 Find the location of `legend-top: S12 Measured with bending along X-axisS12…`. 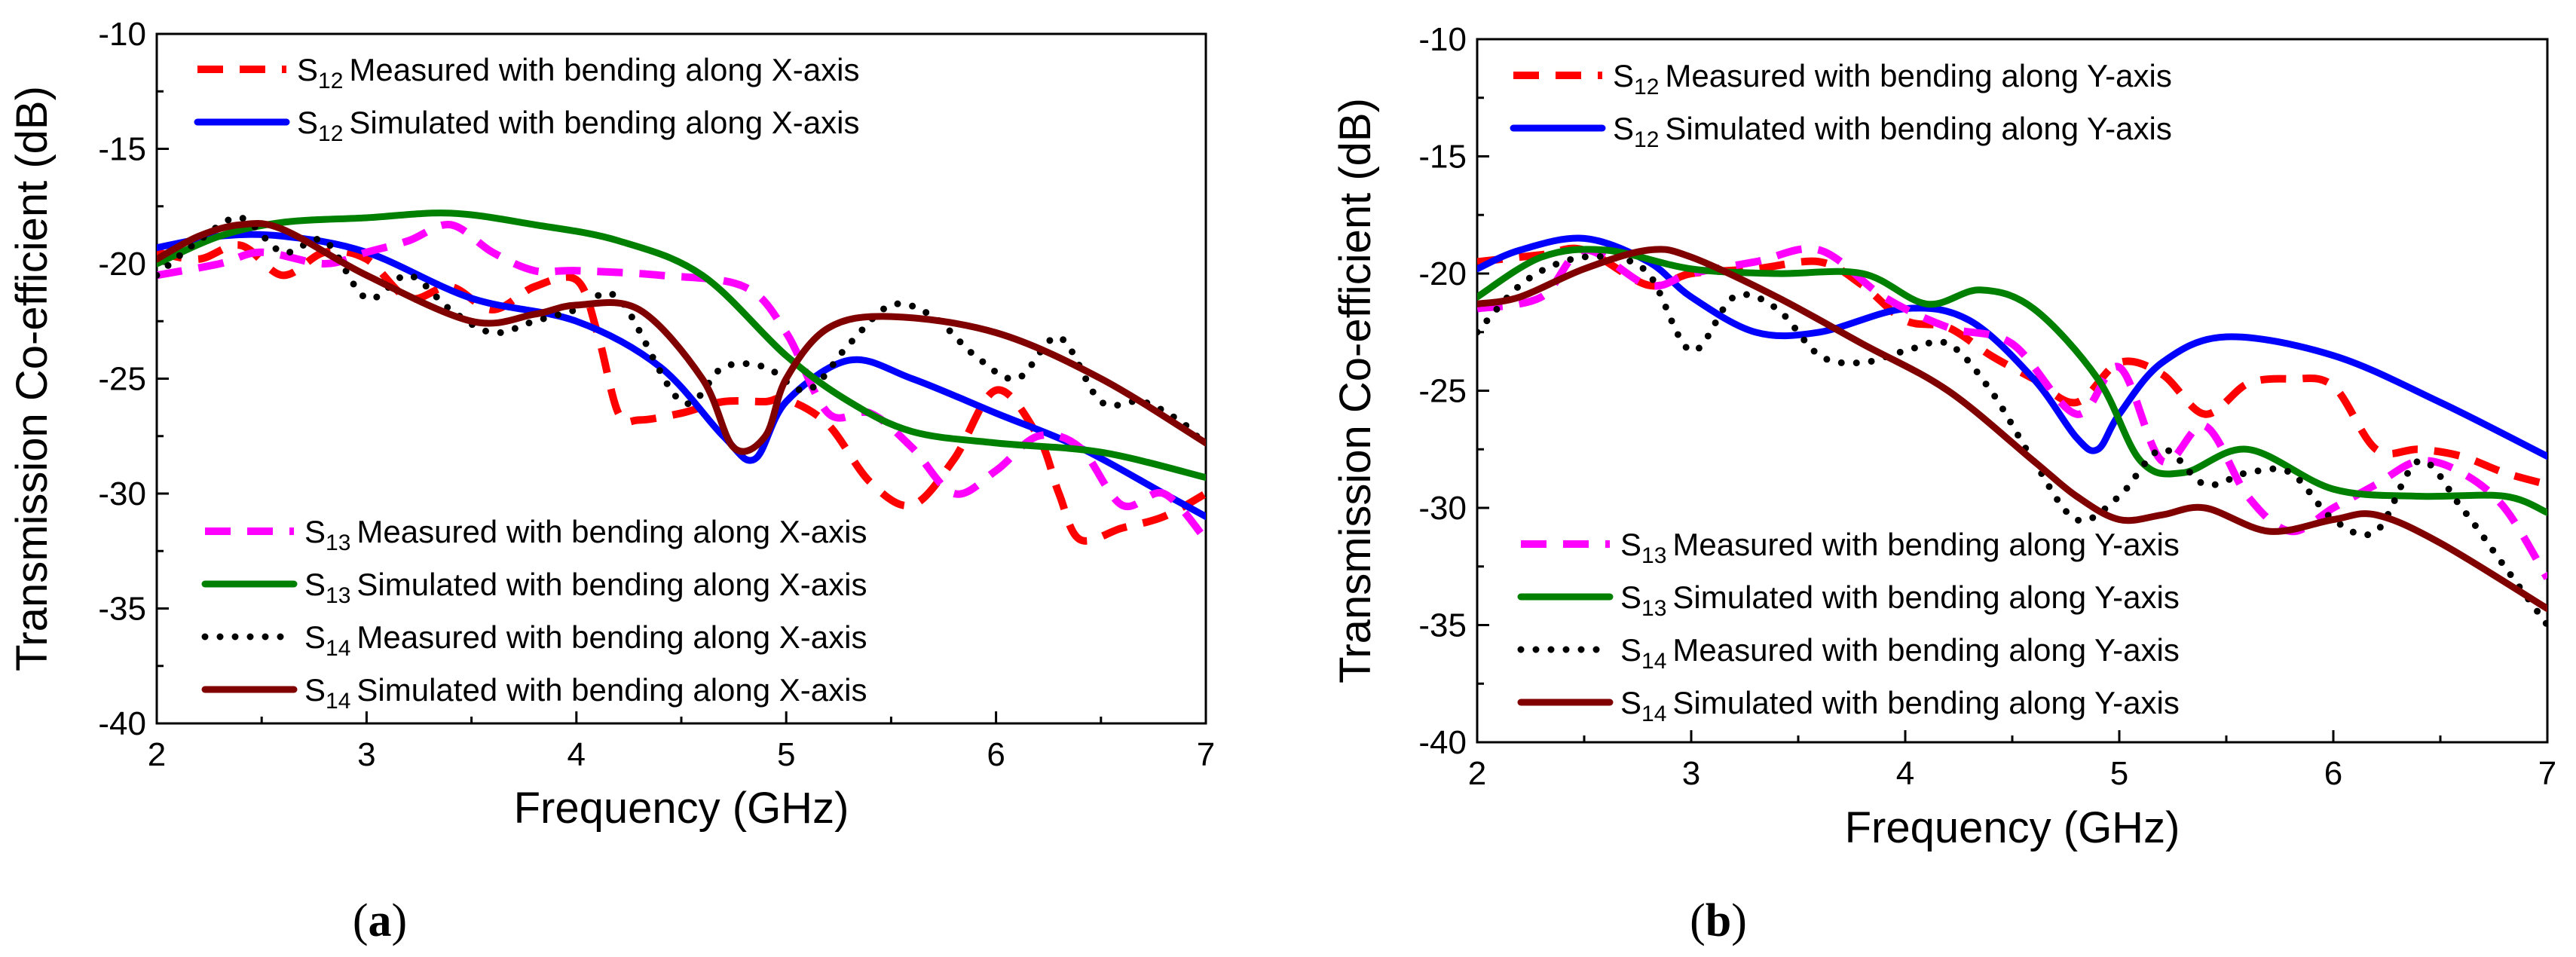

legend-top: S12 Measured with bending along X-axisS12… is located at coordinates (526, 99).